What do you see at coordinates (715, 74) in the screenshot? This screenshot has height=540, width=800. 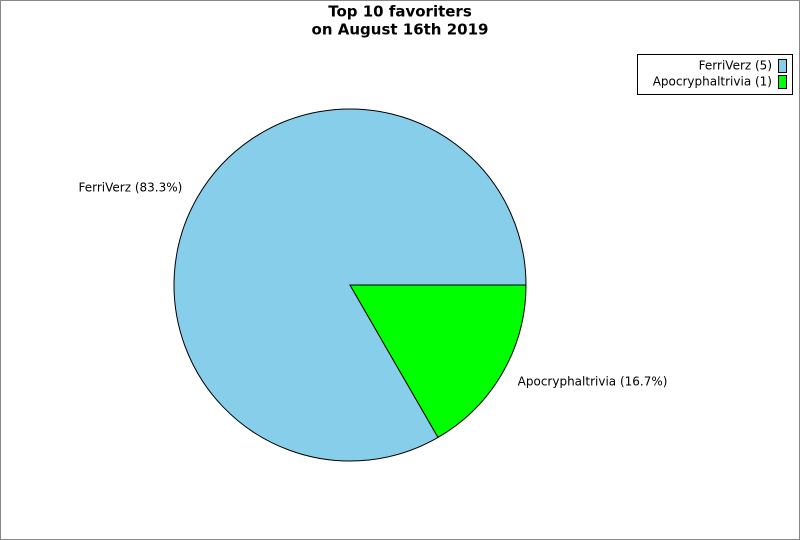 I see `legend-box` at bounding box center [715, 74].